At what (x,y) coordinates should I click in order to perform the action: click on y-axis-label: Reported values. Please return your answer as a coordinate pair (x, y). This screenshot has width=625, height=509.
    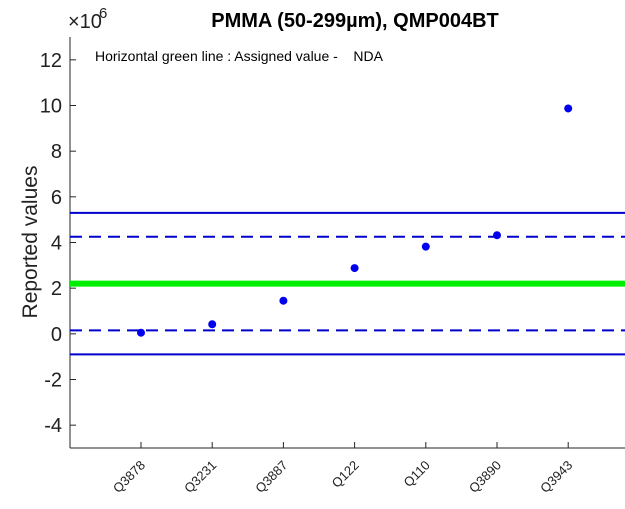
    Looking at the image, I should click on (30, 242).